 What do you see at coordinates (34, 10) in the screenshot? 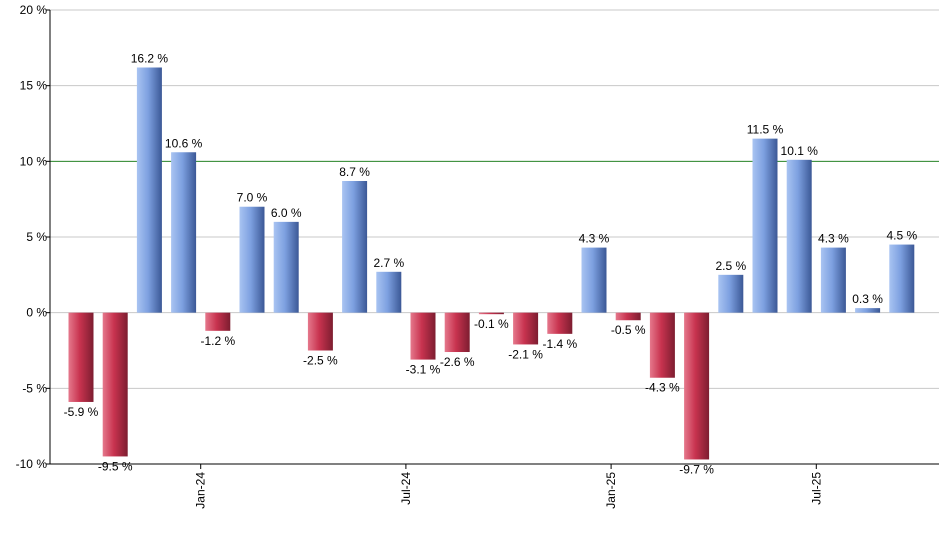
I see `y-tick-label: 20 %` at bounding box center [34, 10].